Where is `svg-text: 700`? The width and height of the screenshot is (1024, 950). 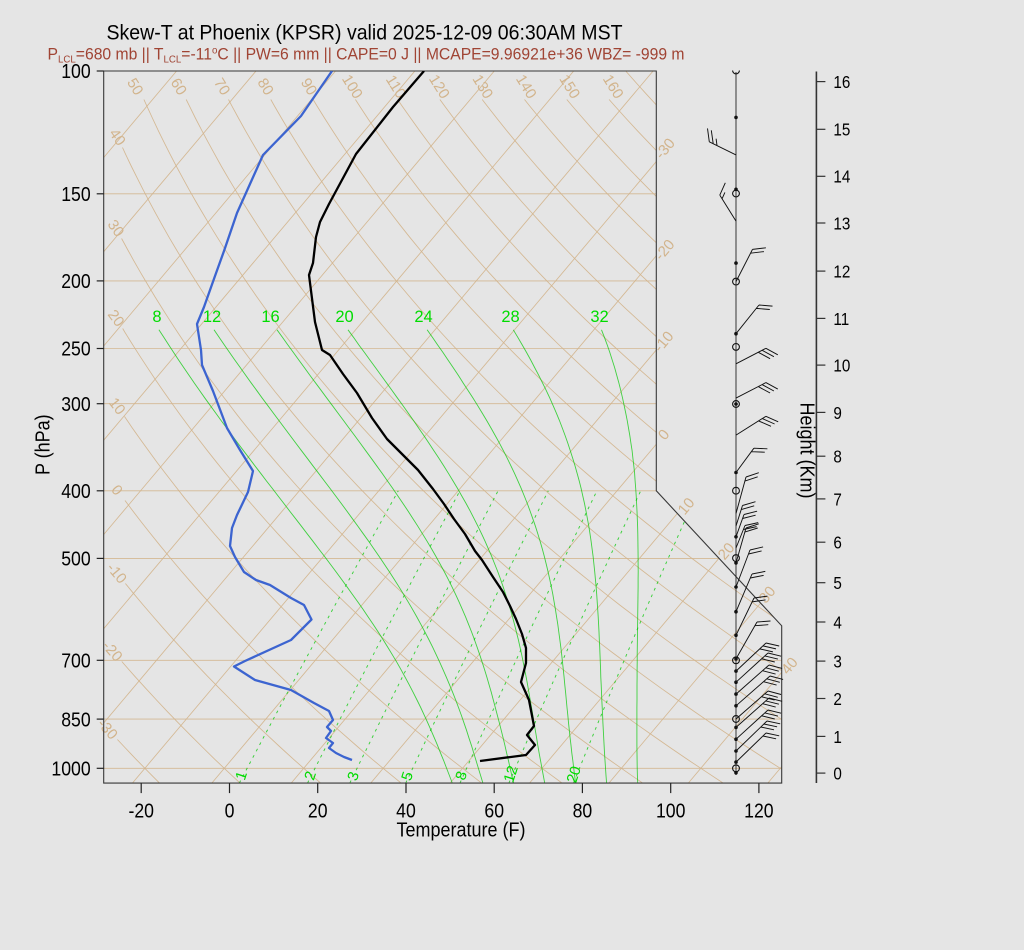
svg-text: 700 is located at coordinates (75, 661).